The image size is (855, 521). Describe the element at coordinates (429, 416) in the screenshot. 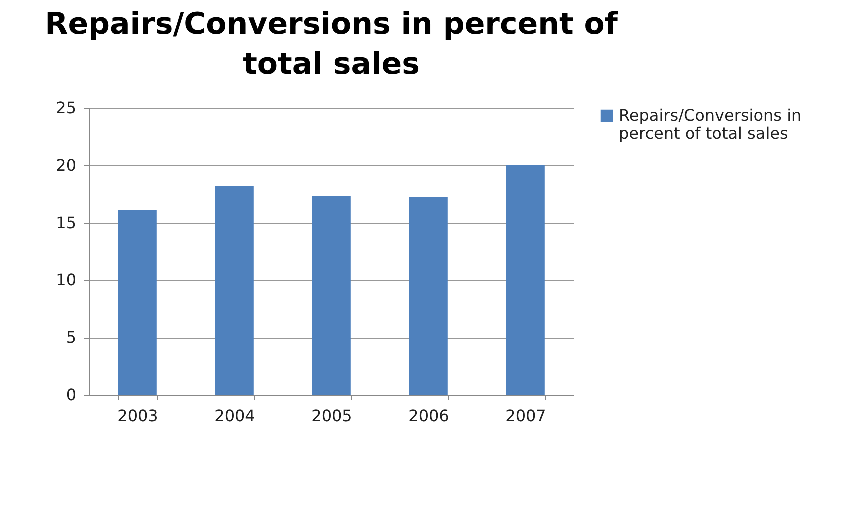

I see `x-tick-label: 2006` at that location.